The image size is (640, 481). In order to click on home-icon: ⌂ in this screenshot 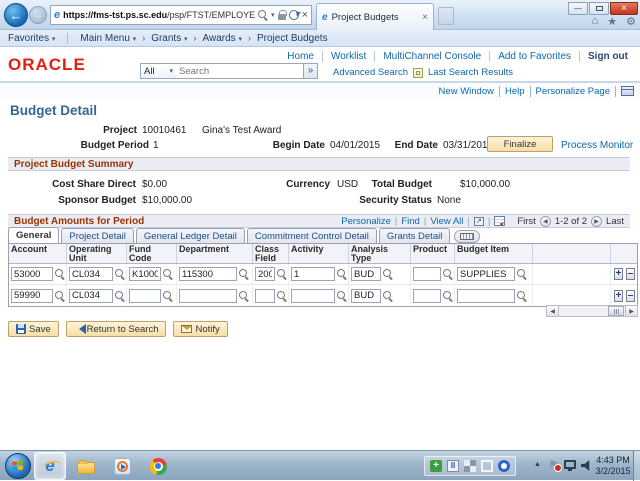, I will do `click(595, 21)`.